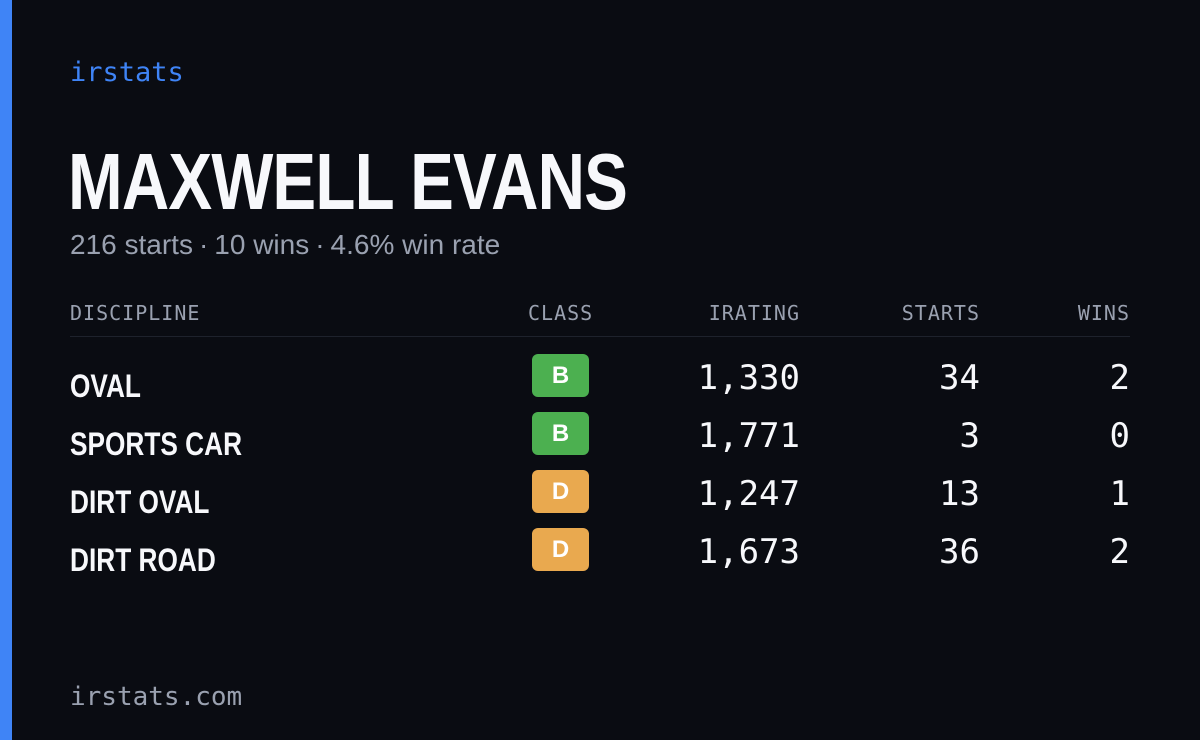 This screenshot has height=740, width=1200. I want to click on discipline-name: DIRT ROAD, so click(143, 560).